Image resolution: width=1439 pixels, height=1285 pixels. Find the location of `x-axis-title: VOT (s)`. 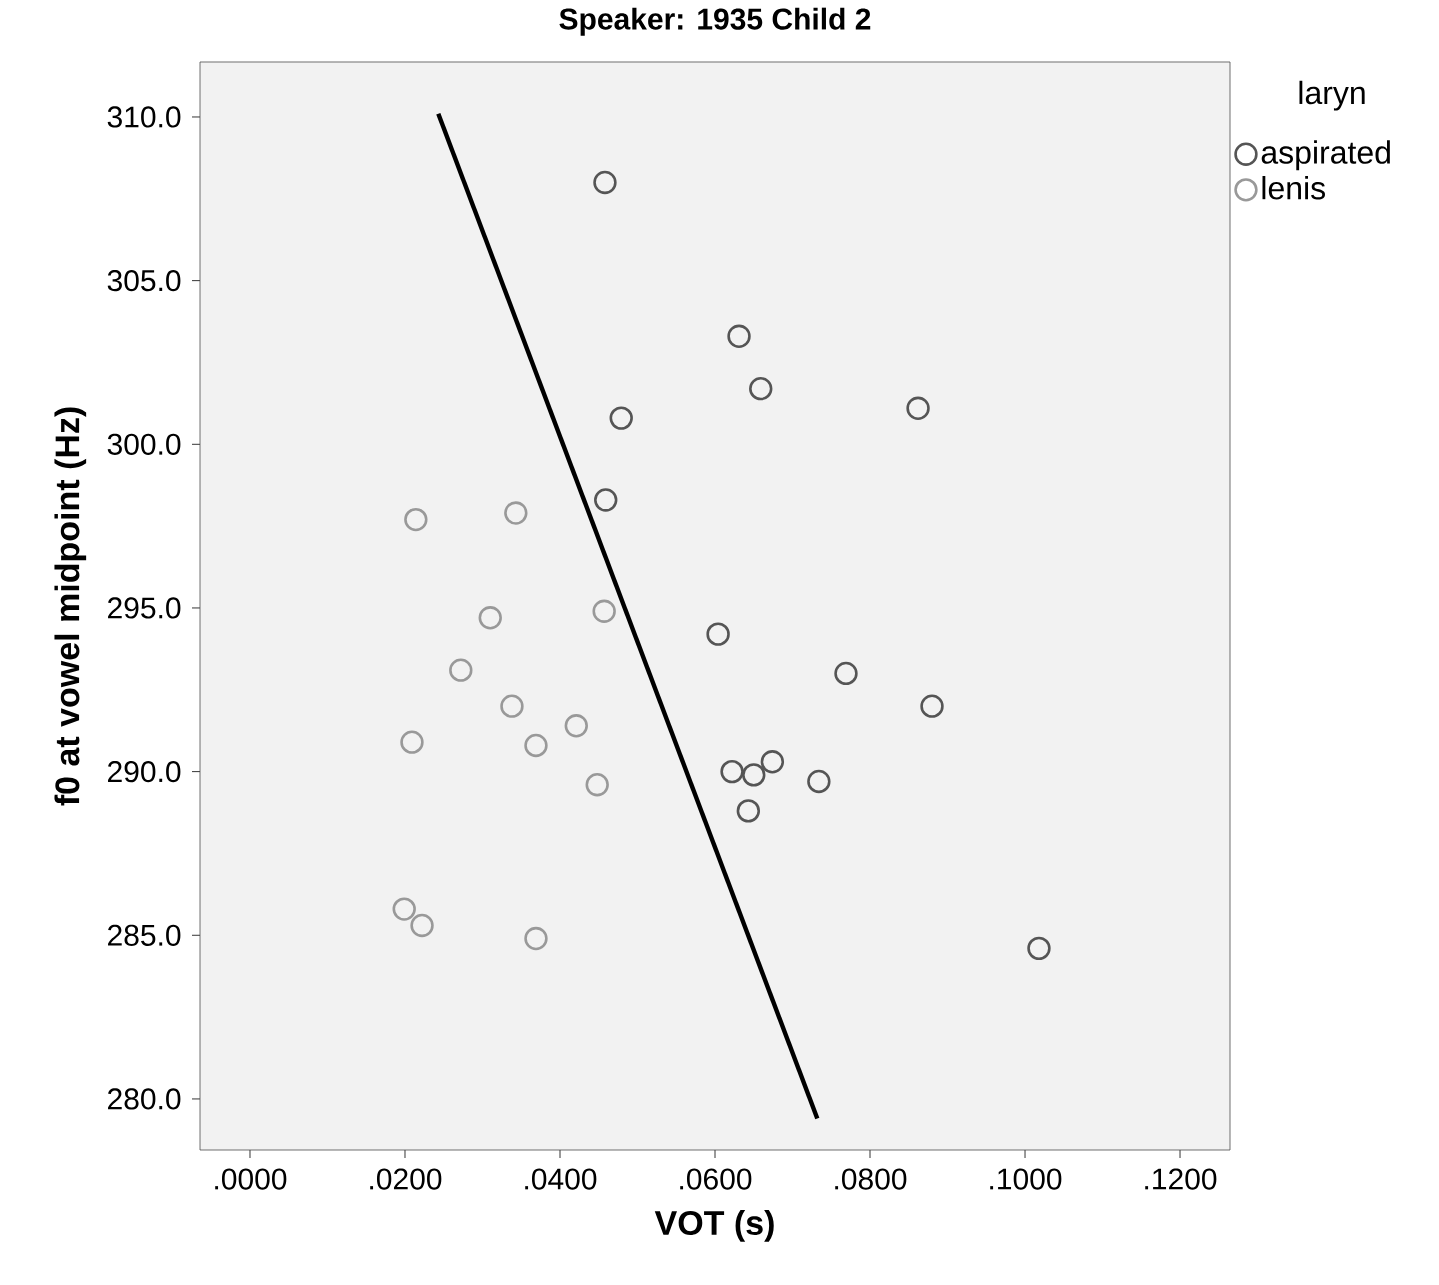

x-axis-title: VOT (s) is located at coordinates (714, 1226).